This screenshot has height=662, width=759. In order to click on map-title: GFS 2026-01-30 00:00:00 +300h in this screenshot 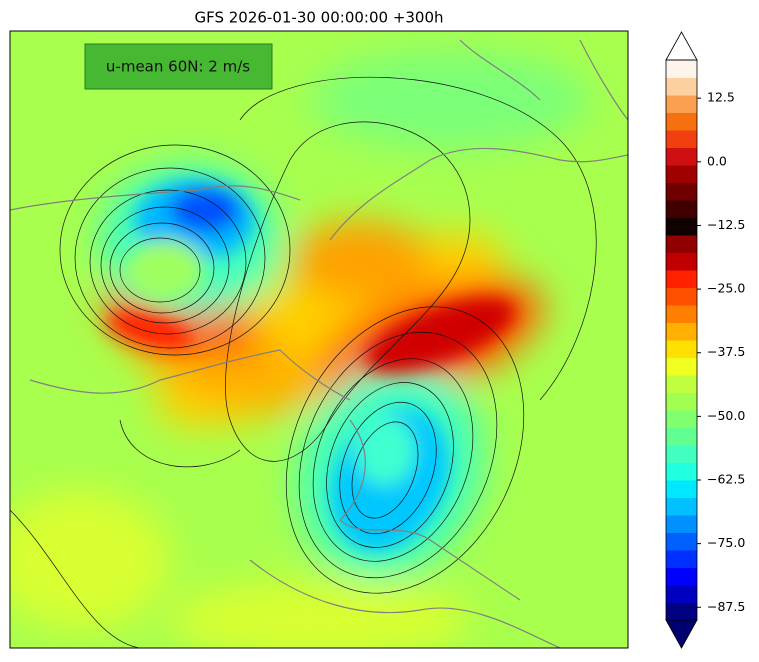, I will do `click(318, 18)`.